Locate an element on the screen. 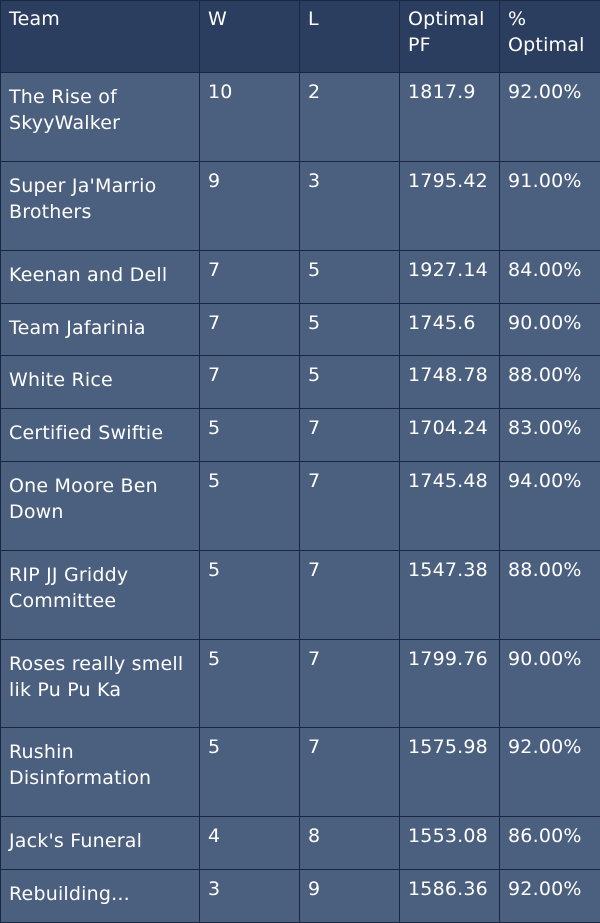 This screenshot has height=923, width=600. optimal-pf: 1748.78 is located at coordinates (449, 382).